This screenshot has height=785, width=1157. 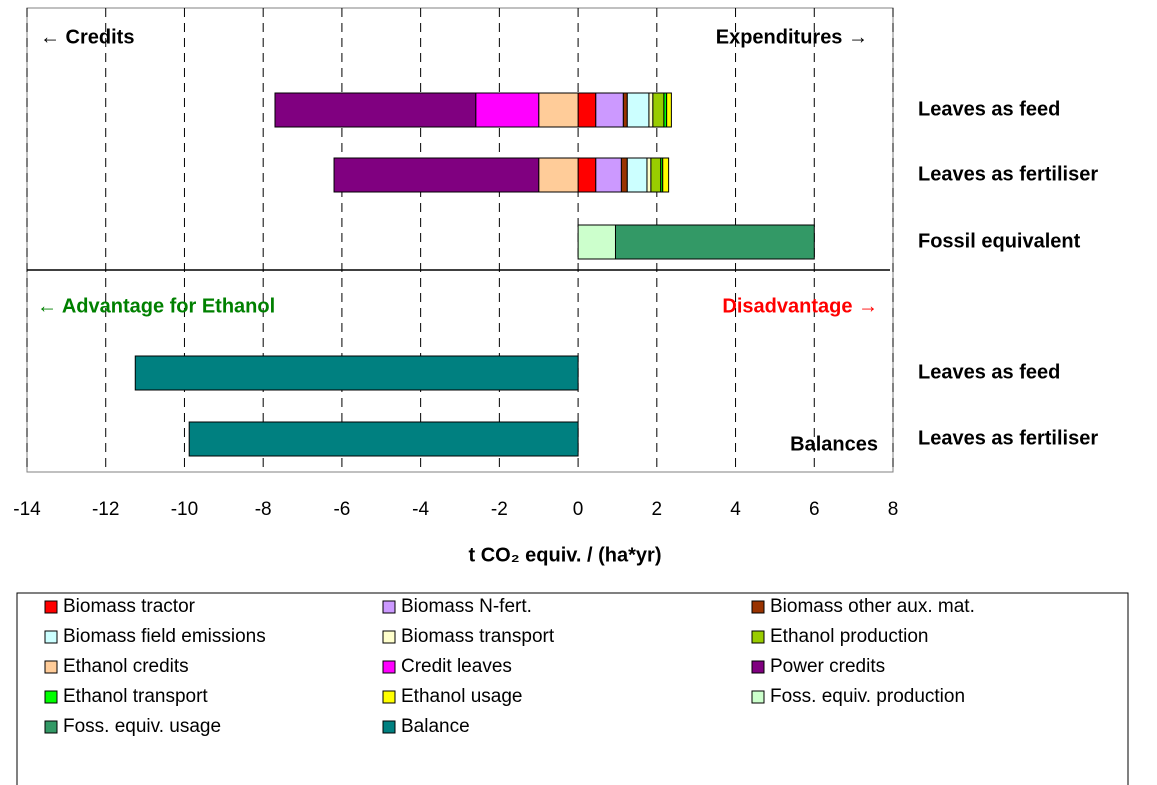 I want to click on legend-label: Biomass other aux. mat., so click(x=872, y=606).